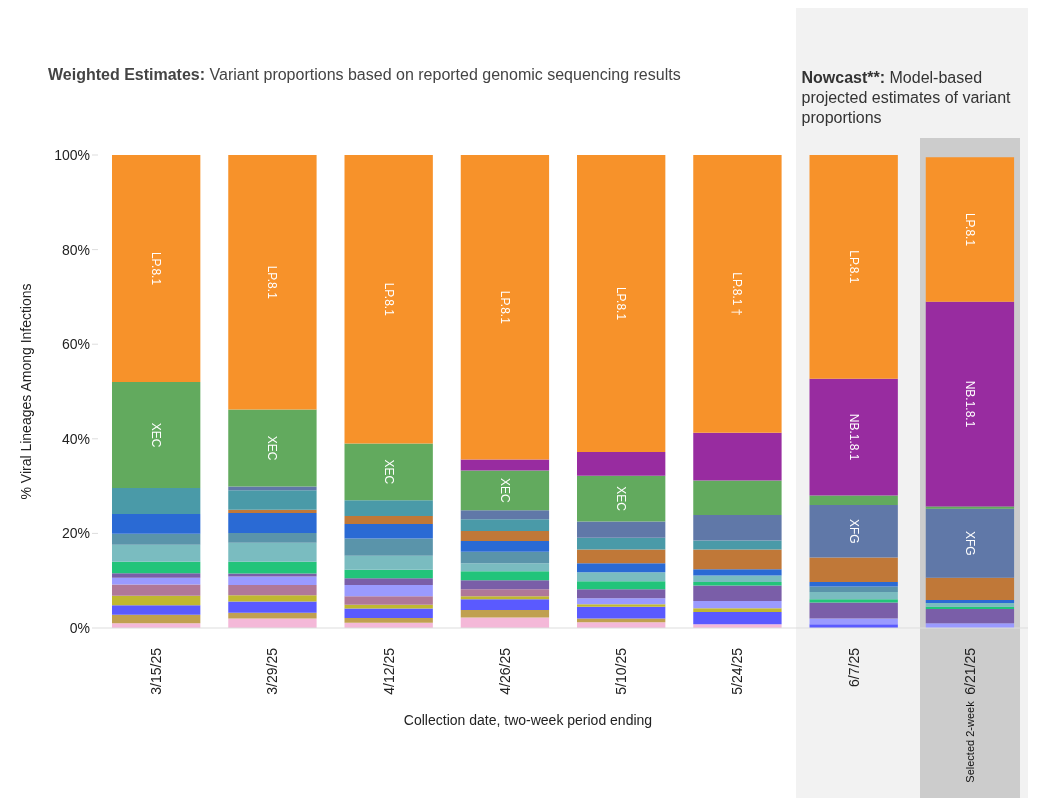  I want to click on x-tick-label: 5/24/25, so click(737, 671).